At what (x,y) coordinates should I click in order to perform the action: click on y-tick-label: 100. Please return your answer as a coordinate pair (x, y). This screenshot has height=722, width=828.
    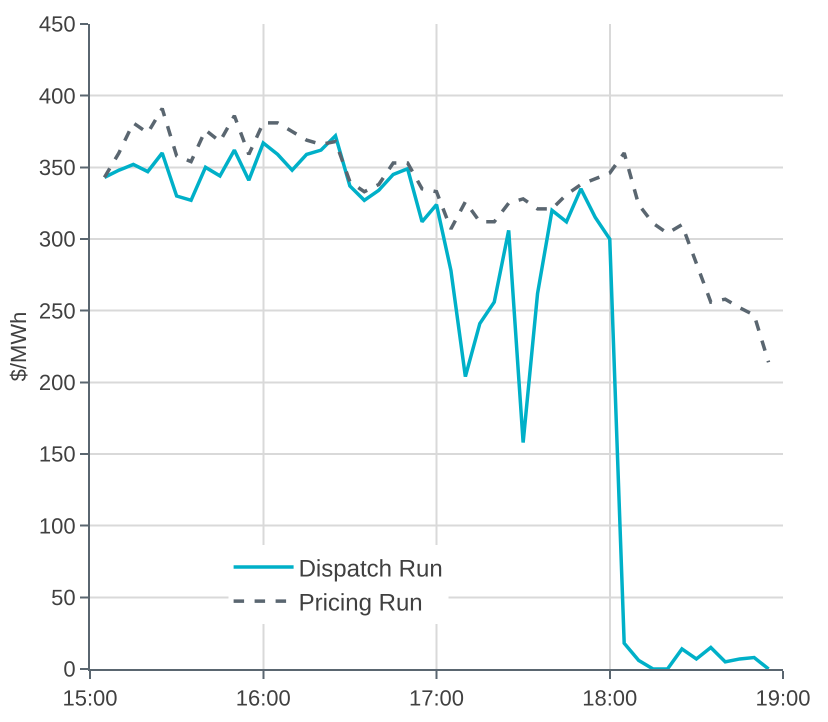
    Looking at the image, I should click on (57, 525).